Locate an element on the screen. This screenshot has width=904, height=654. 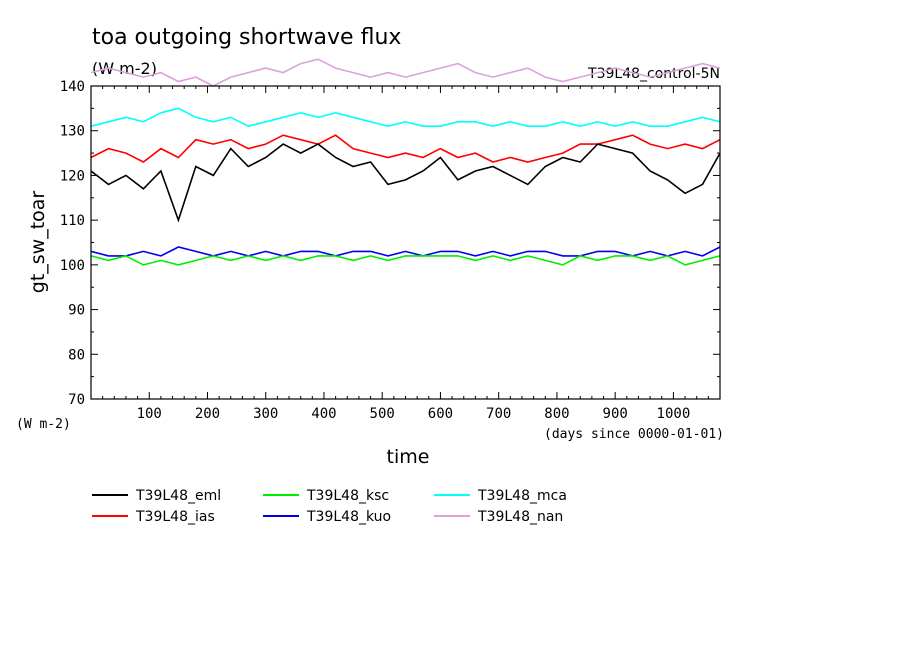
series-line-t39l48-mca is located at coordinates (405, 117).